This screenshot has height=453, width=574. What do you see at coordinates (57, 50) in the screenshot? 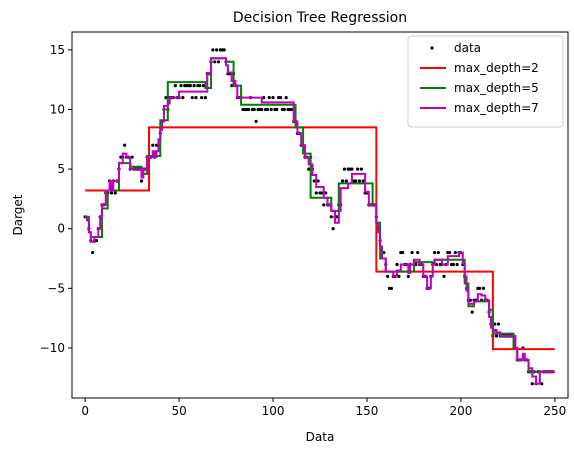
I see `y-tick-label: 15` at bounding box center [57, 50].